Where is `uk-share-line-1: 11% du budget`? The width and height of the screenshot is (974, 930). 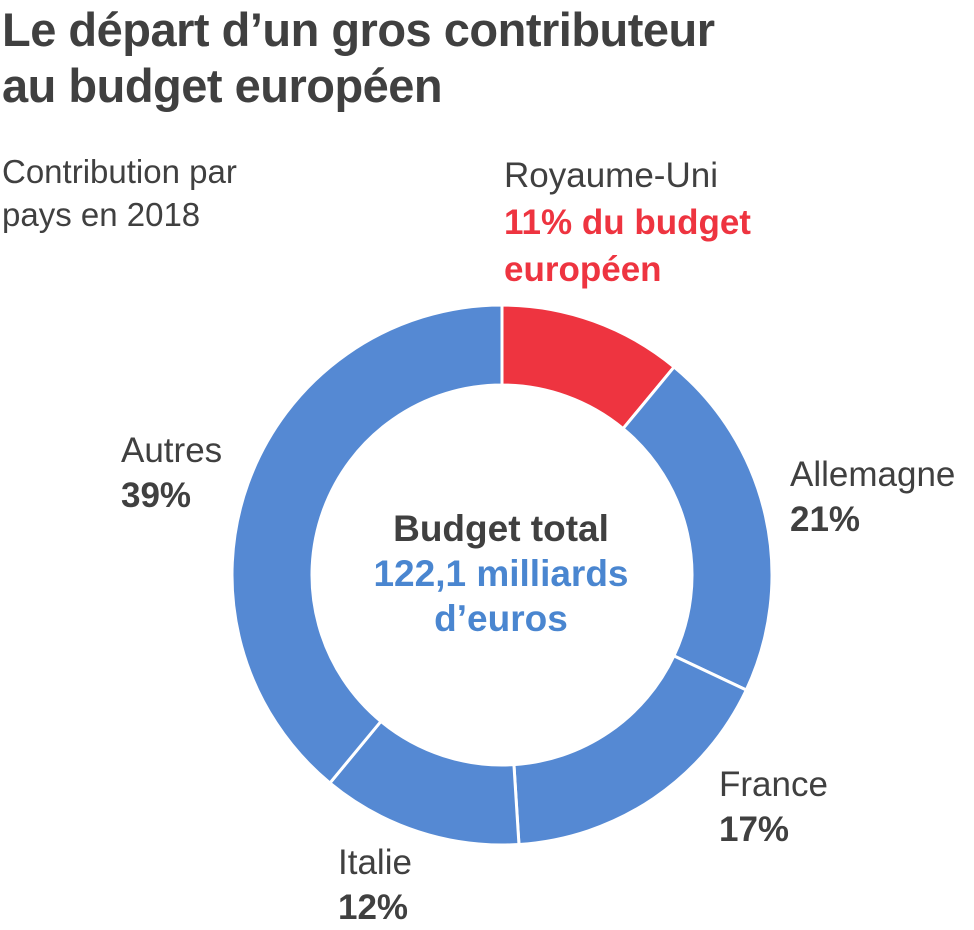 uk-share-line-1: 11% du budget is located at coordinates (627, 222).